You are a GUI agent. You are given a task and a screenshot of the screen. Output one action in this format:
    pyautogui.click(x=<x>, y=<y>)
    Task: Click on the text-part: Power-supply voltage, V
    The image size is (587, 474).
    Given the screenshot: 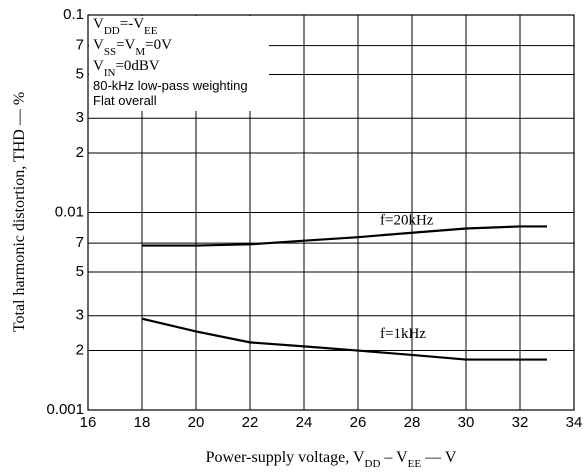 What is the action you would take?
    pyautogui.click(x=285, y=457)
    